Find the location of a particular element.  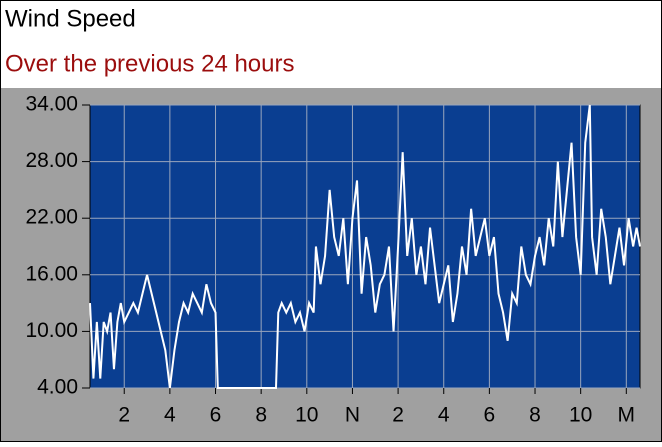

x-tick-label: M is located at coordinates (627, 415).